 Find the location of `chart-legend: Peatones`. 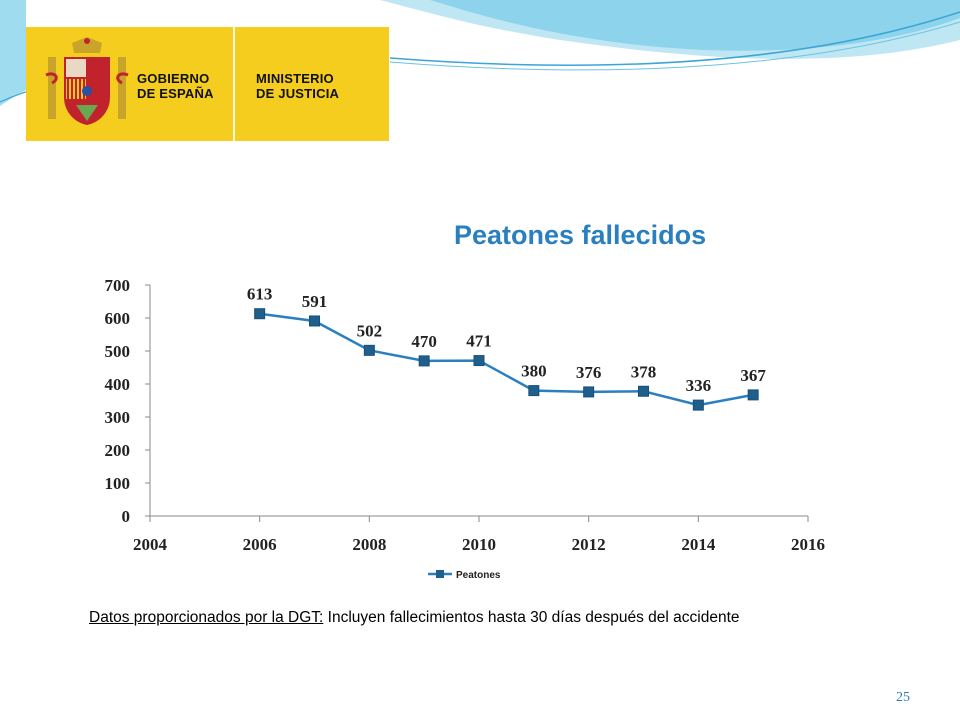

chart-legend: Peatones is located at coordinates (464, 575).